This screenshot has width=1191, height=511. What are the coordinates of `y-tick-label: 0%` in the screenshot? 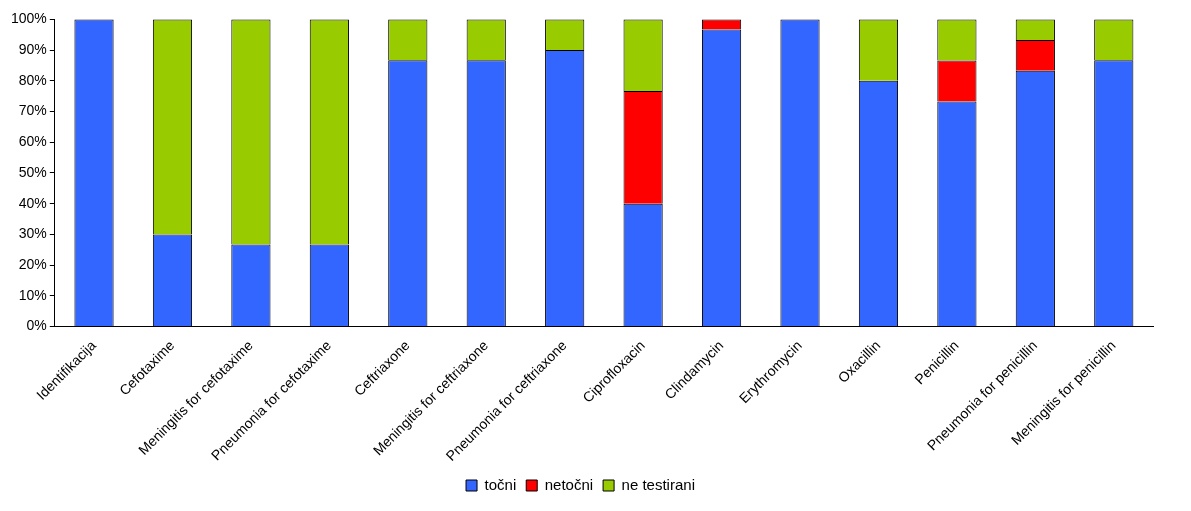 It's located at (36, 325).